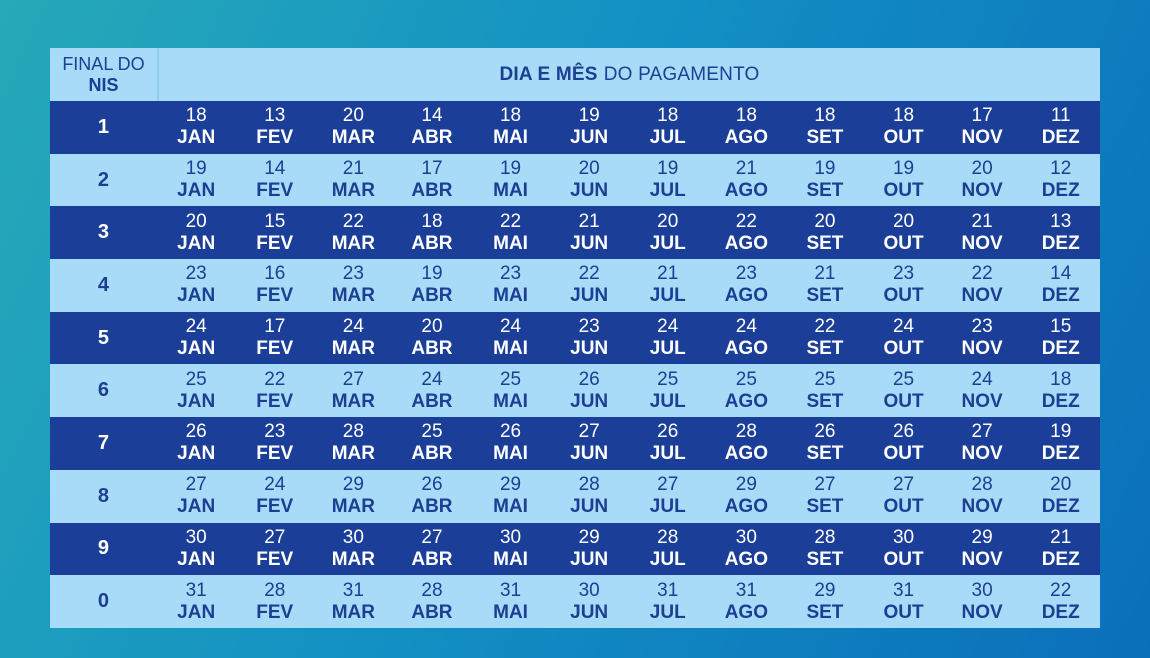 The width and height of the screenshot is (1150, 658). What do you see at coordinates (432, 338) in the screenshot?
I see `payment-date-cell: 20 ABR` at bounding box center [432, 338].